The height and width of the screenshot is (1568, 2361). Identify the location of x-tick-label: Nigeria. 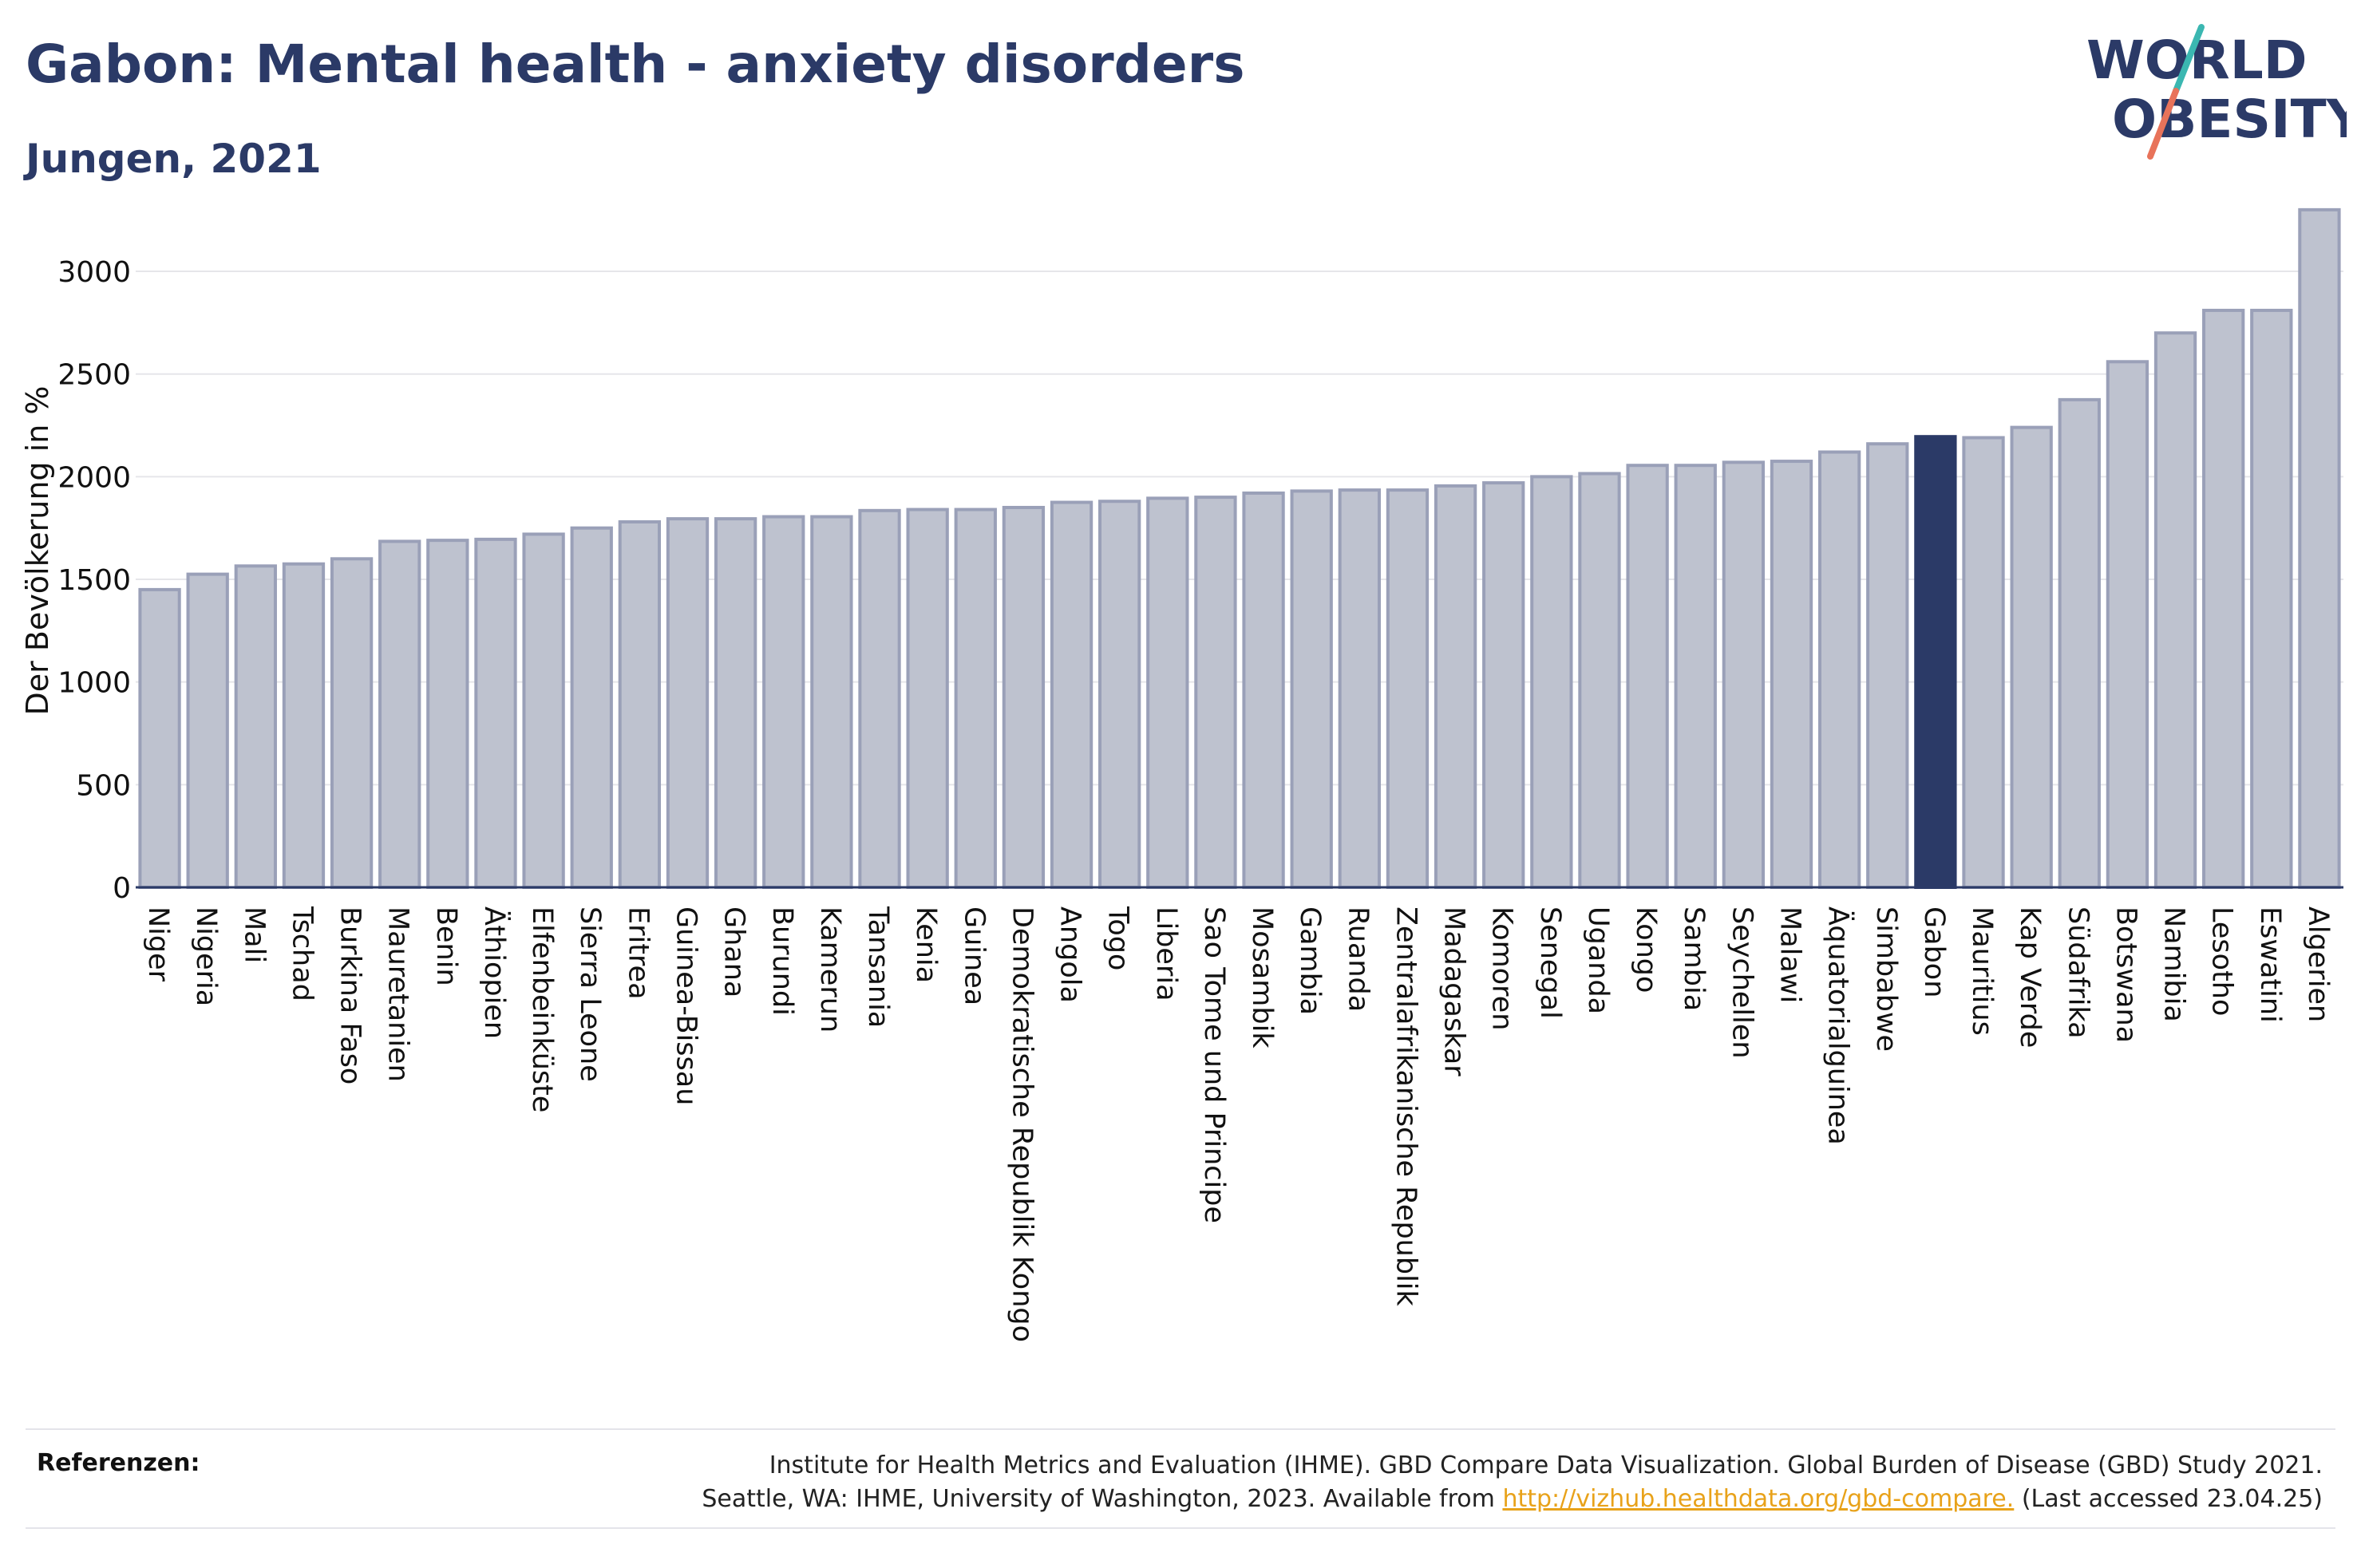
(206, 956).